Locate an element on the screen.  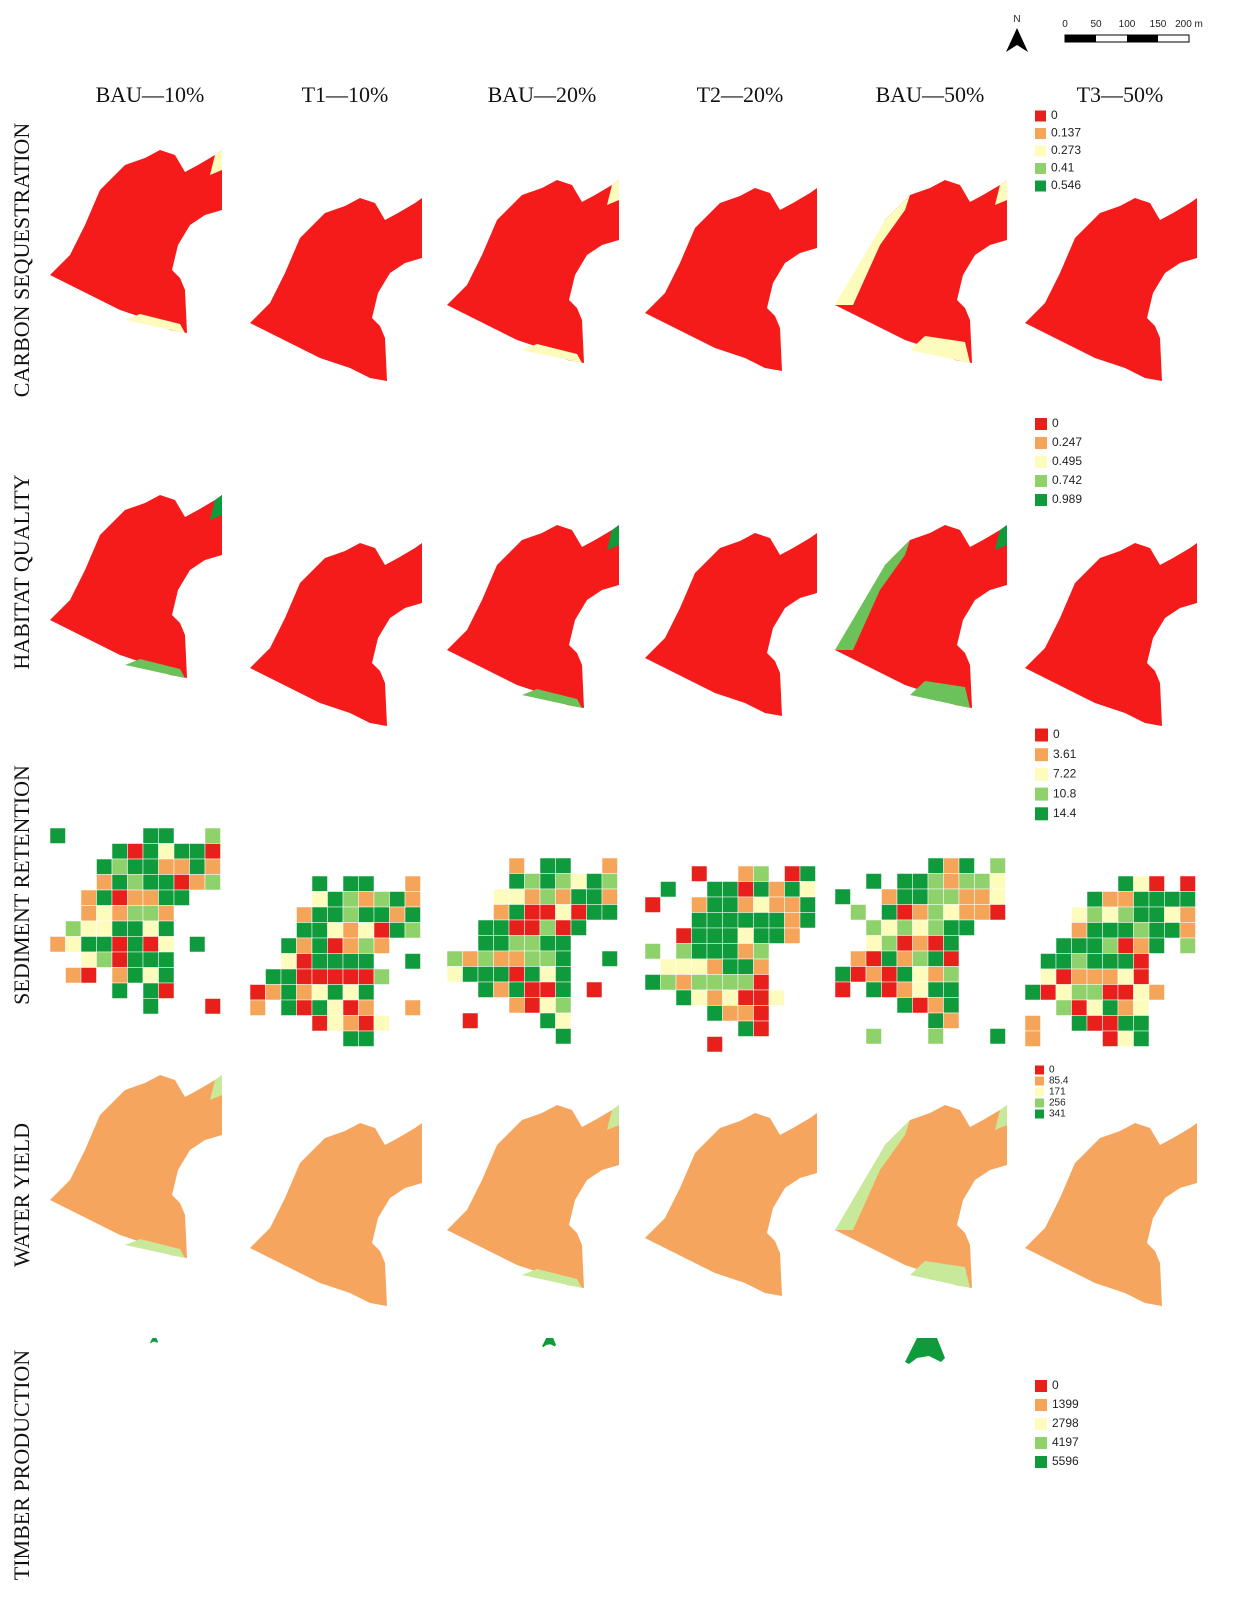
legend-label: 0.247 is located at coordinates (1067, 442).